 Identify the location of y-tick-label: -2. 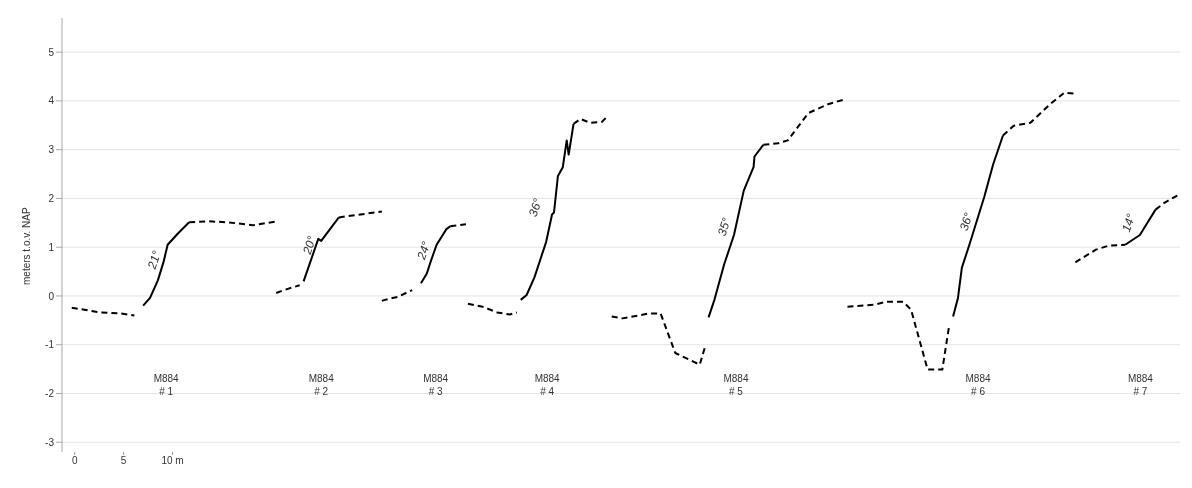
(50, 394).